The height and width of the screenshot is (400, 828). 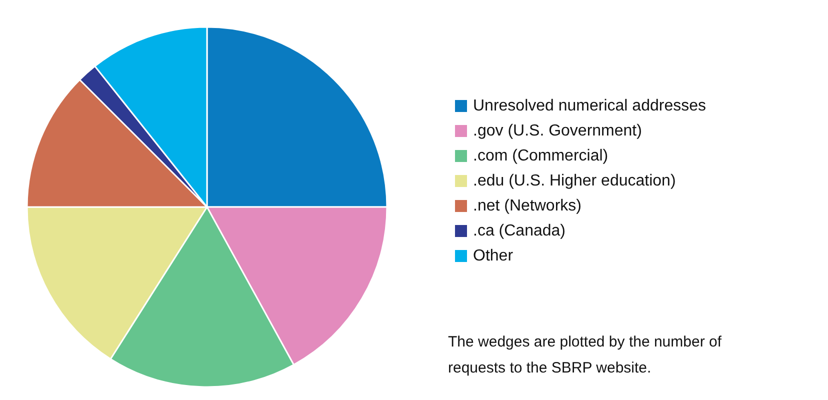 I want to click on legend-label: .com (Commercial), so click(x=540, y=156).